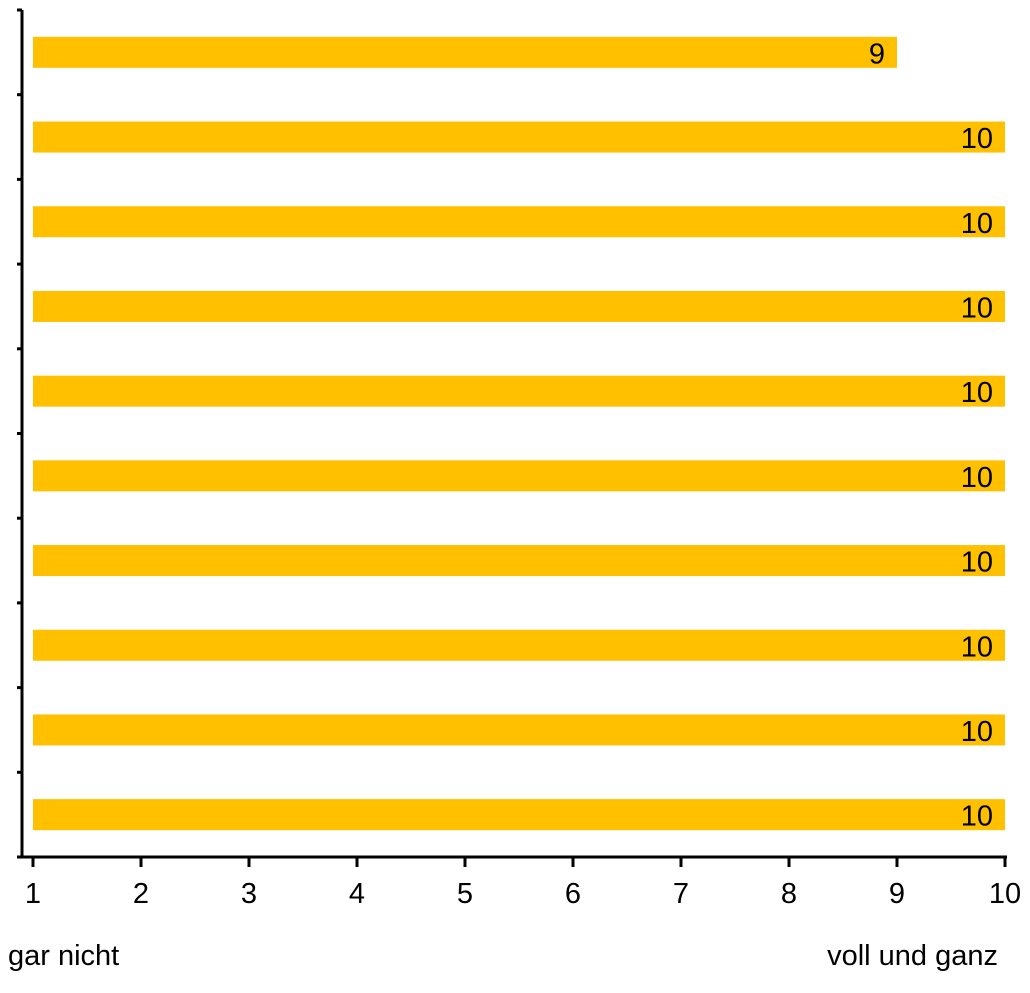 The image size is (1030, 993). Describe the element at coordinates (789, 894) in the screenshot. I see `x-tick-label: 8` at that location.